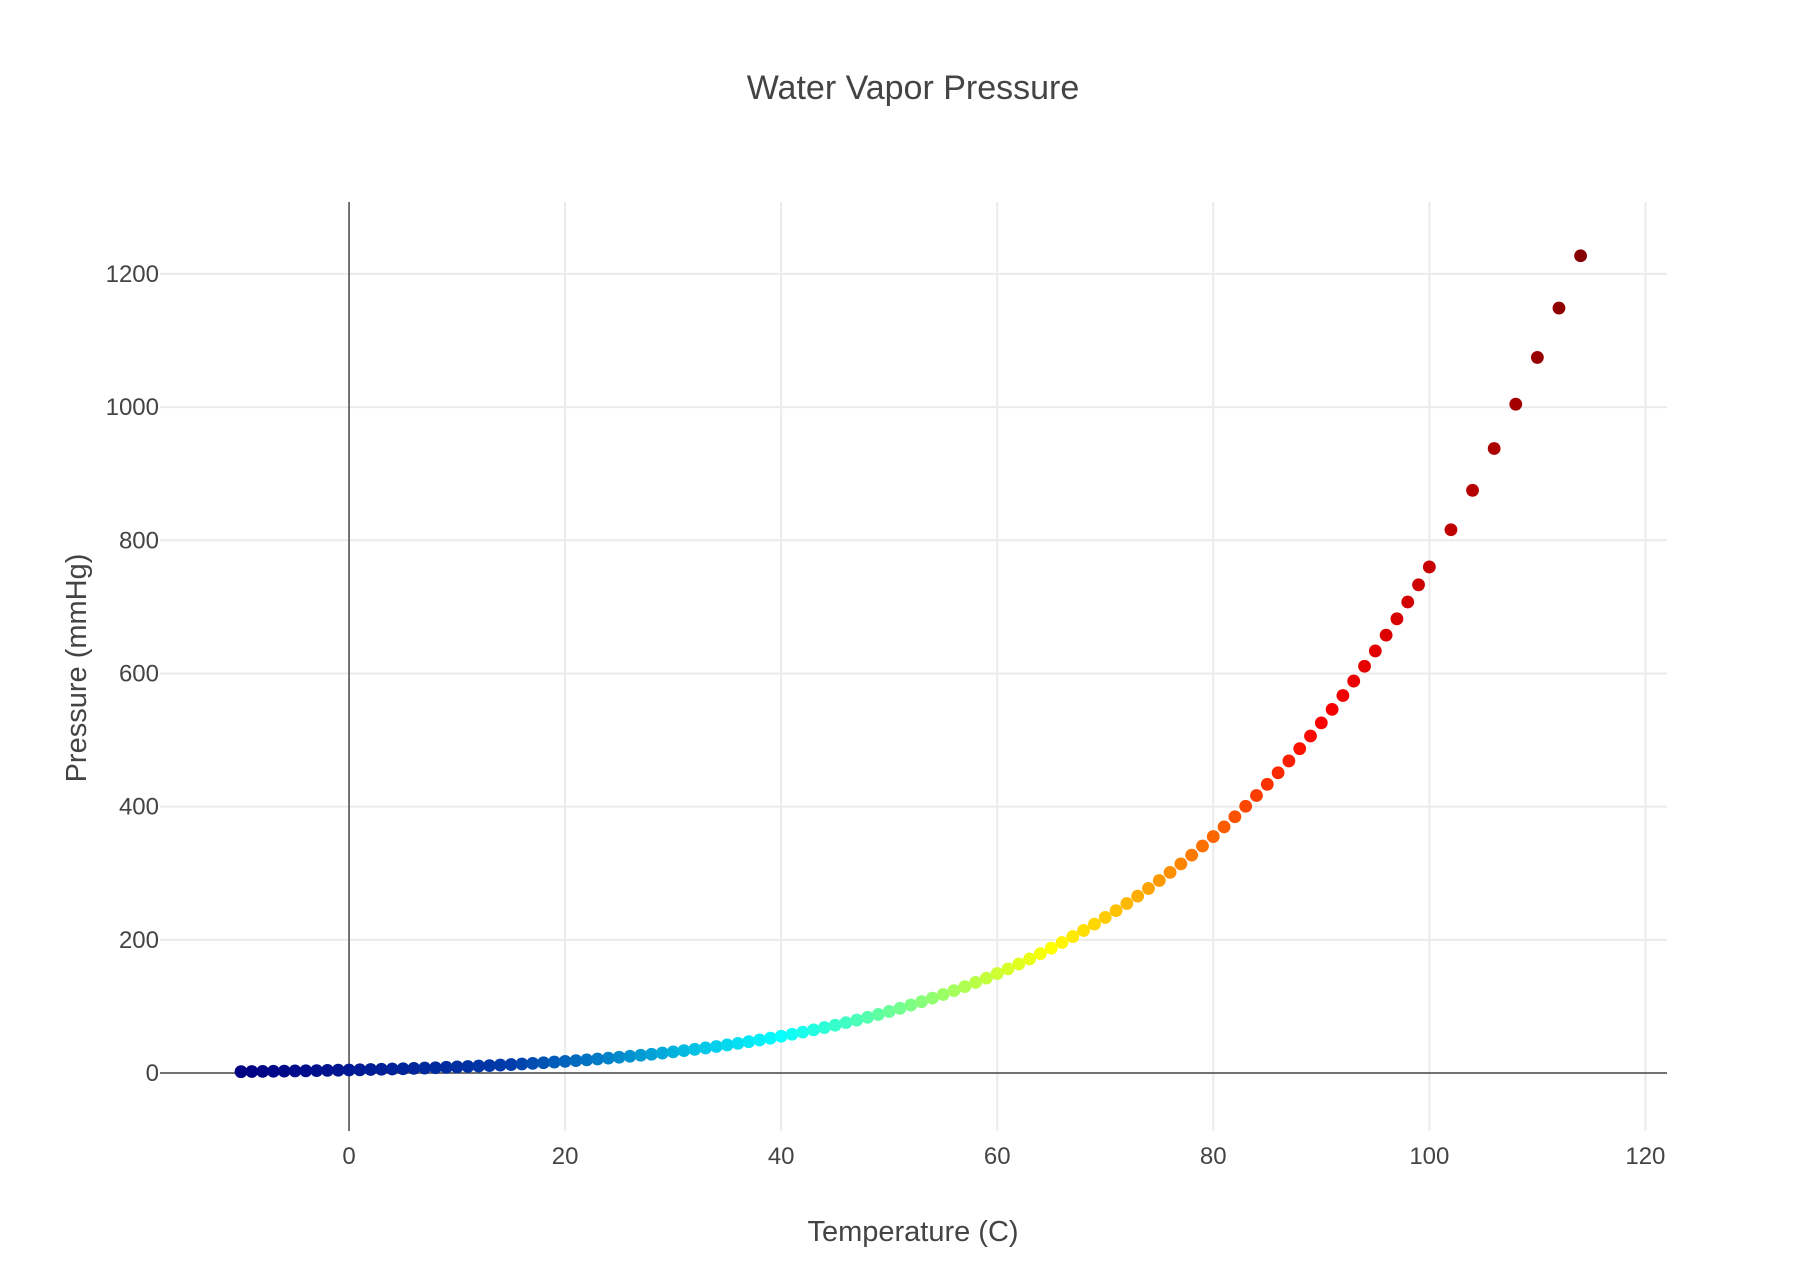 Image resolution: width=1810 pixels, height=1284 pixels. I want to click on x-tick-label: 40, so click(781, 1156).